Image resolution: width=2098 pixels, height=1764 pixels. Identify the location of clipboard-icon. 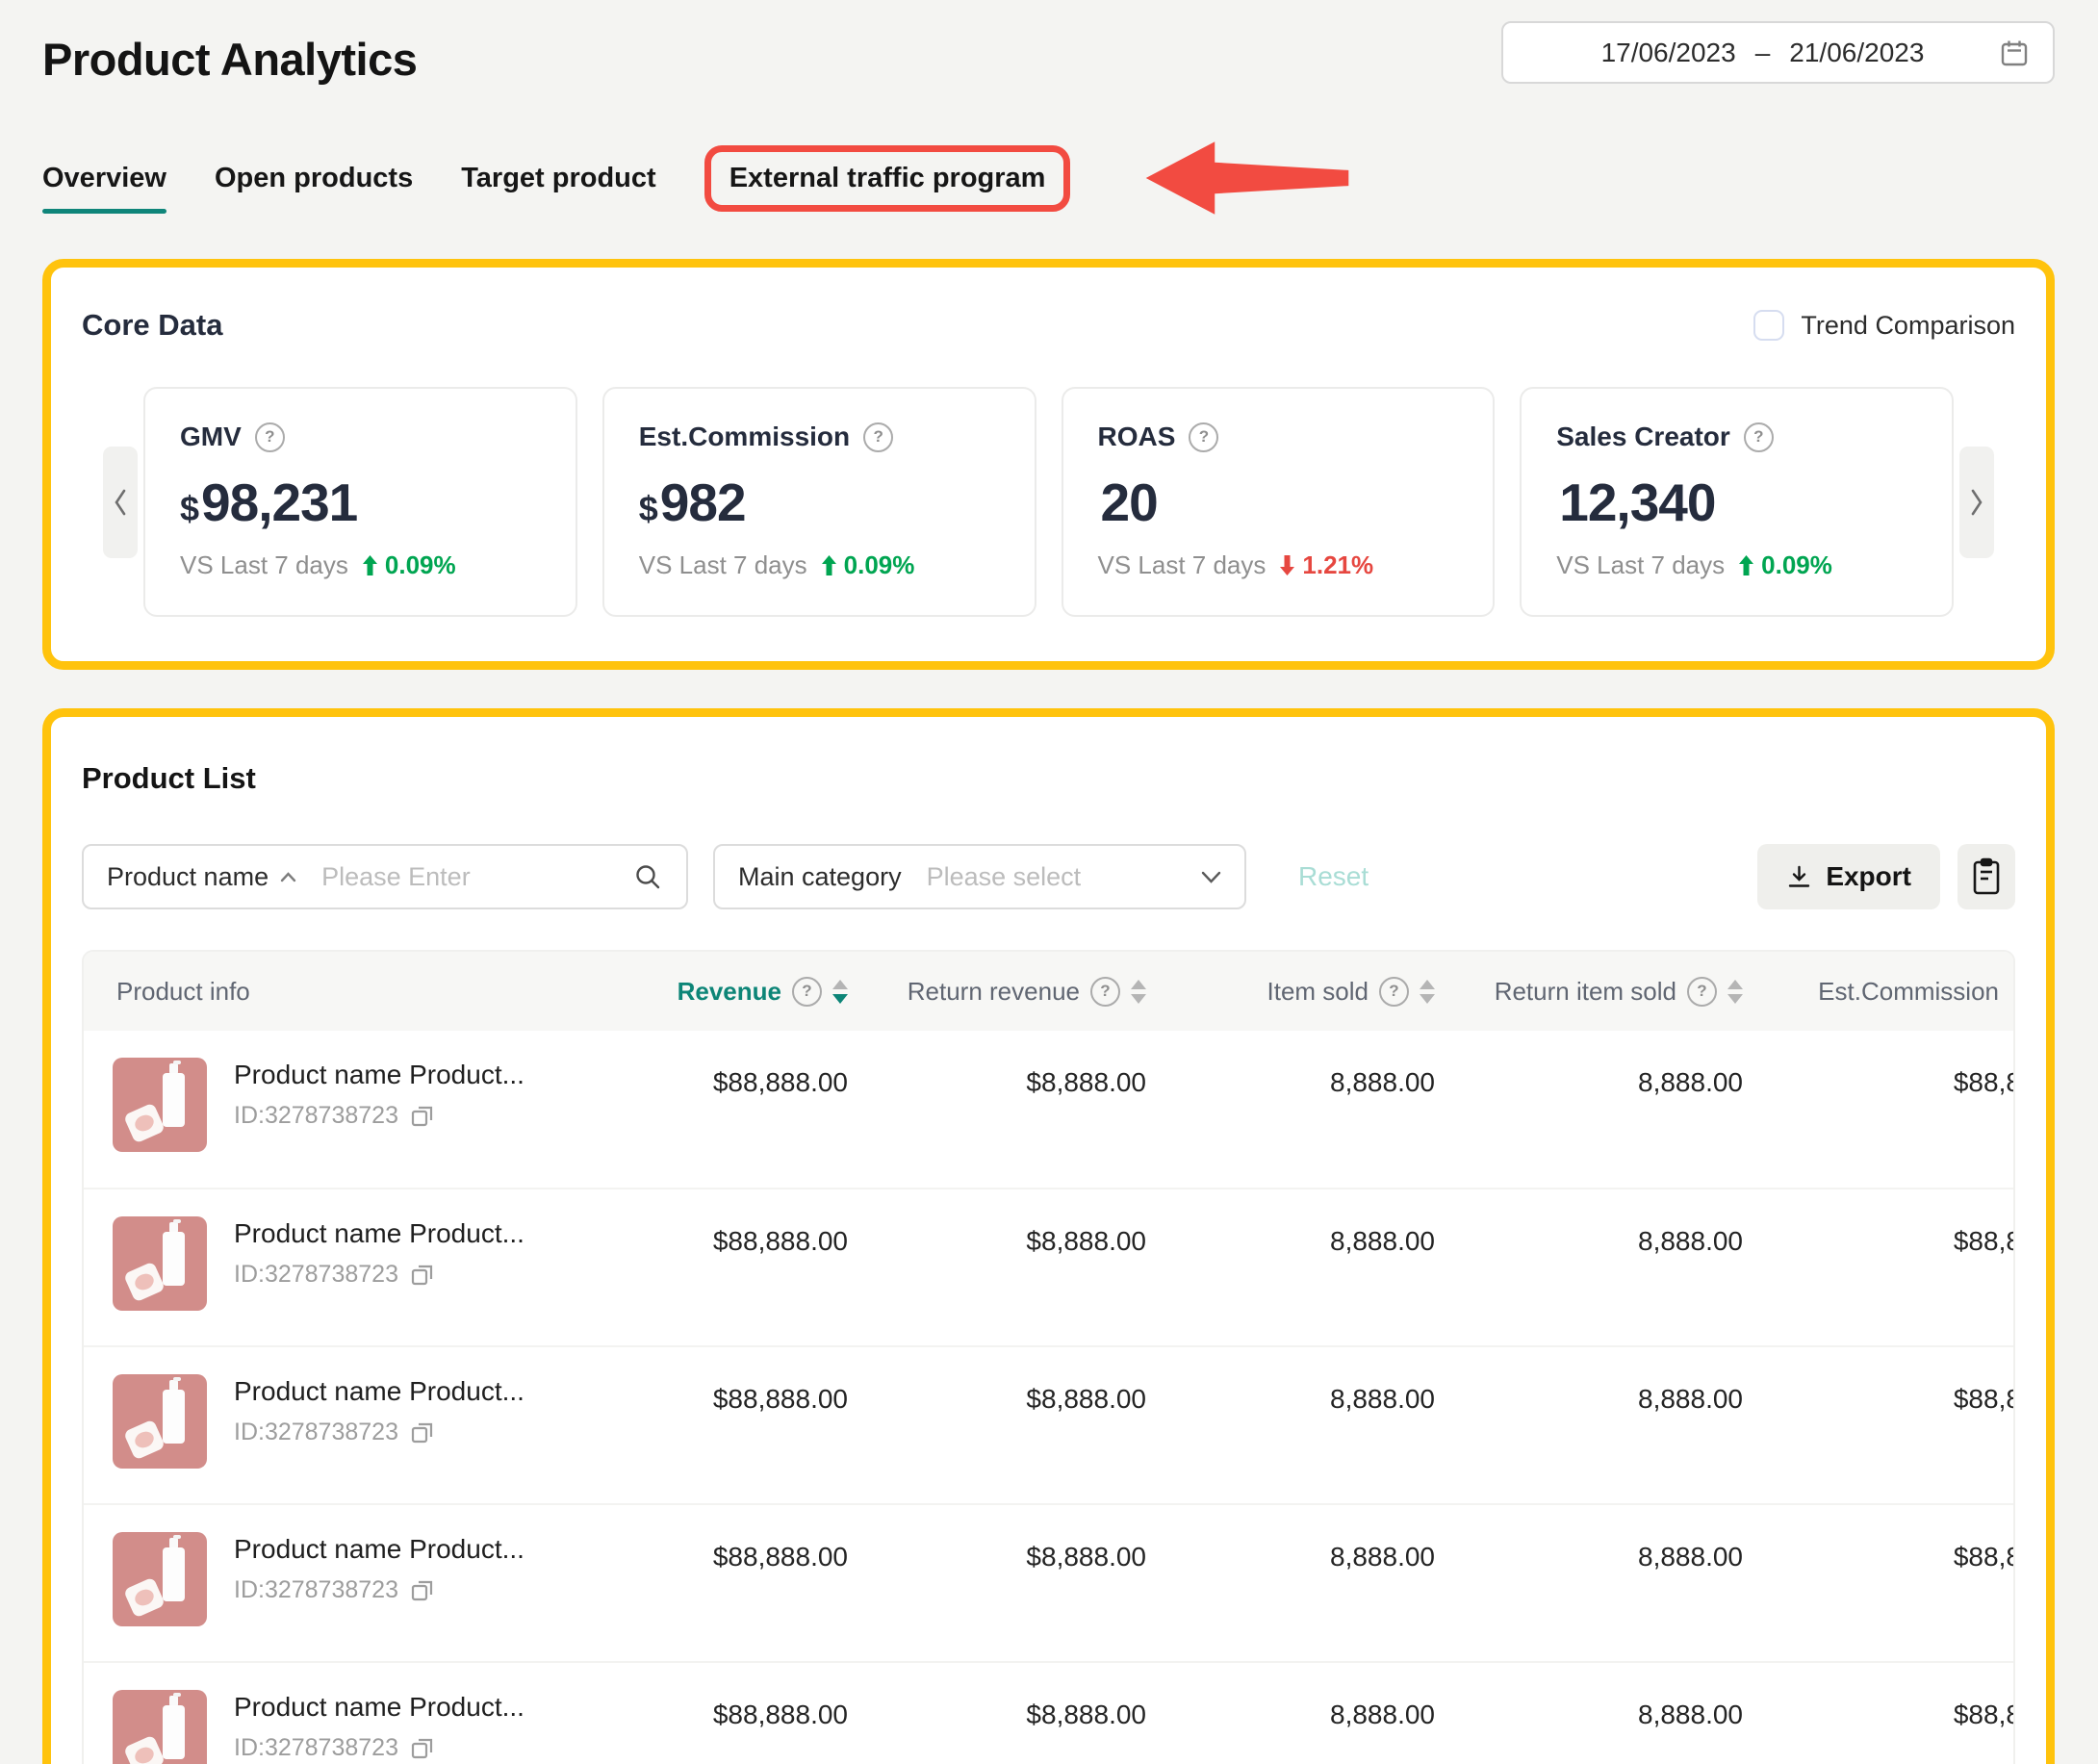
(1986, 876).